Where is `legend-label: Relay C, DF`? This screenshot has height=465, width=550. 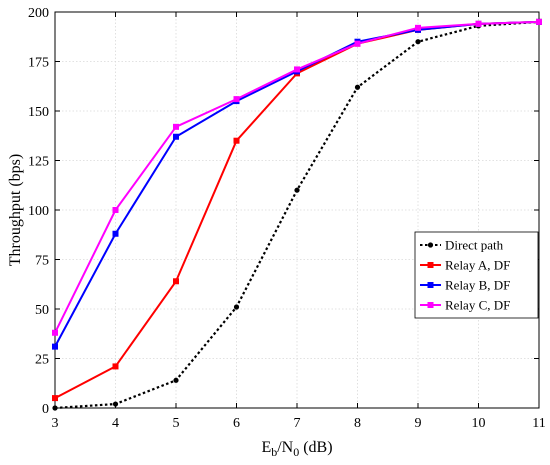 legend-label: Relay C, DF is located at coordinates (477, 305).